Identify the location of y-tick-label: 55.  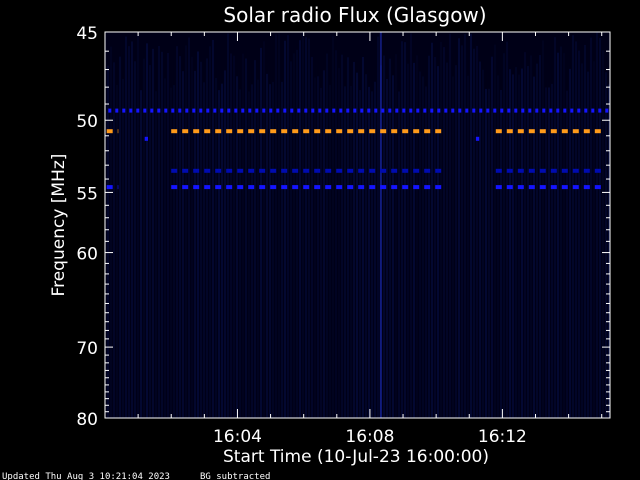
(87, 194).